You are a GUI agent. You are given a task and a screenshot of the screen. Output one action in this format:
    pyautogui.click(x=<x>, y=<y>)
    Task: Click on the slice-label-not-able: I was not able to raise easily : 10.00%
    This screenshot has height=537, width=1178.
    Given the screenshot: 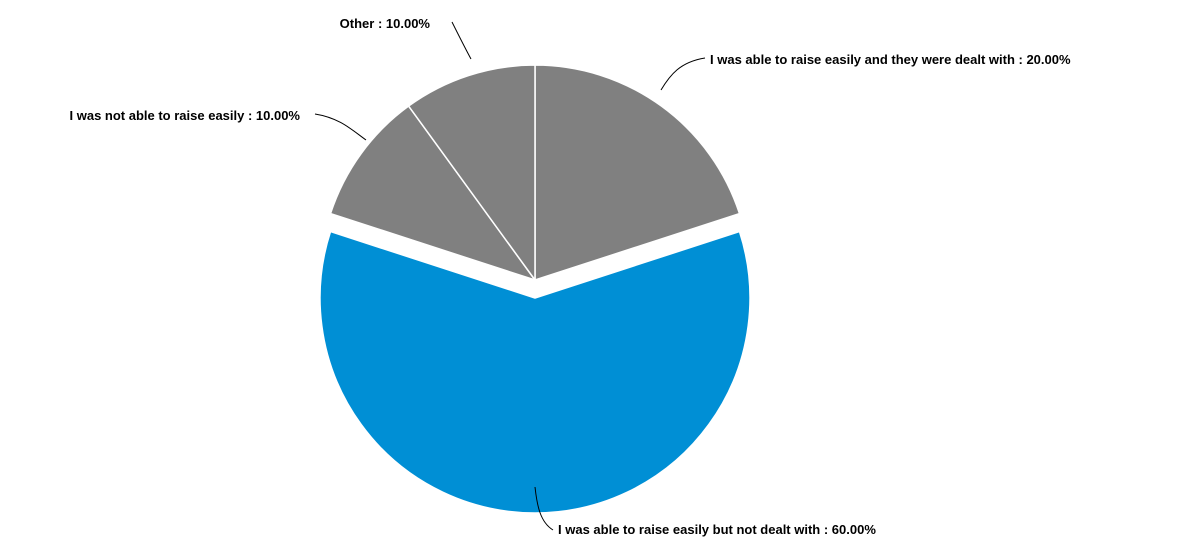 What is the action you would take?
    pyautogui.click(x=185, y=115)
    